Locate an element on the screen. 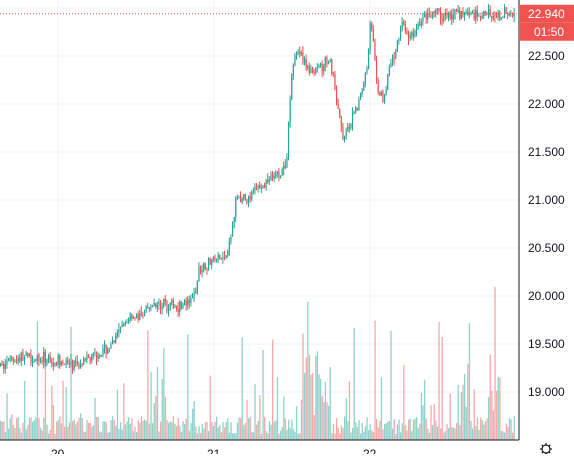  y-tick-label: 19.000 is located at coordinates (546, 392).